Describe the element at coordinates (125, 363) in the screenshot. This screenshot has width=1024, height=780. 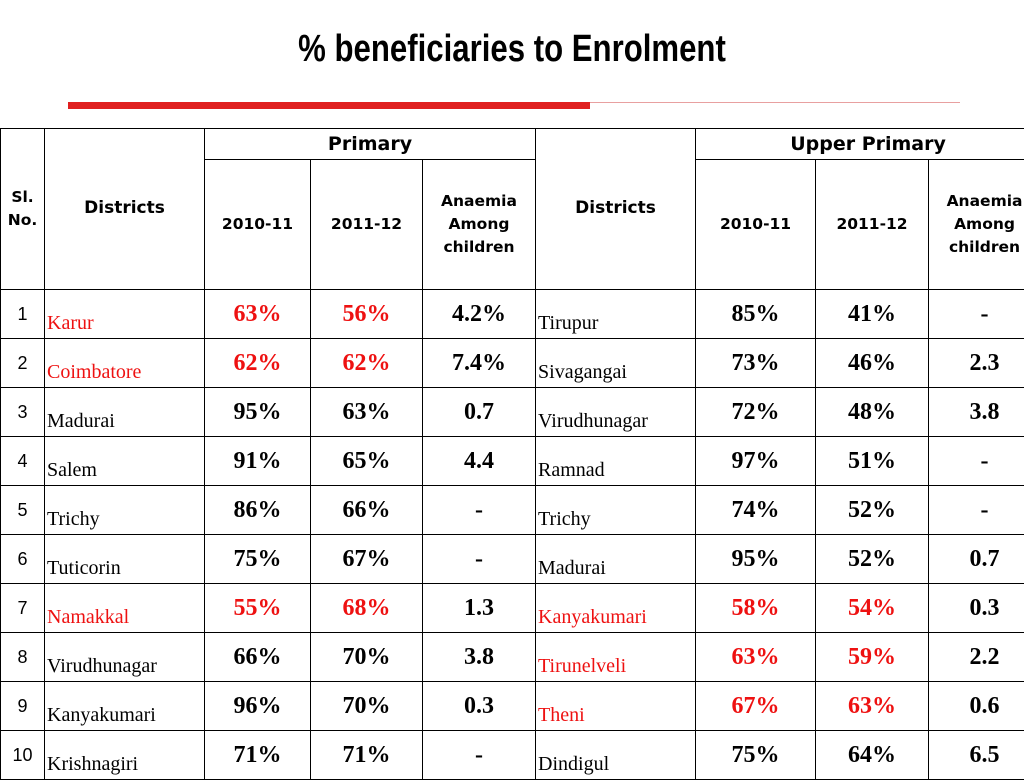
I see `cell-primary-district: Coimbatore` at that location.